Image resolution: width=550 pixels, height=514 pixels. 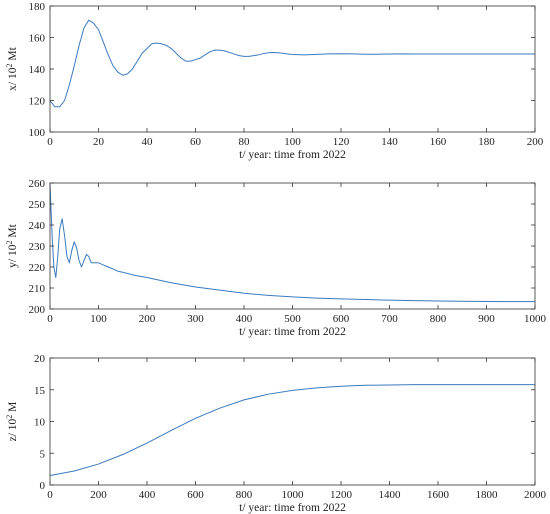 I want to click on x-tick-label: 700, so click(x=389, y=319).